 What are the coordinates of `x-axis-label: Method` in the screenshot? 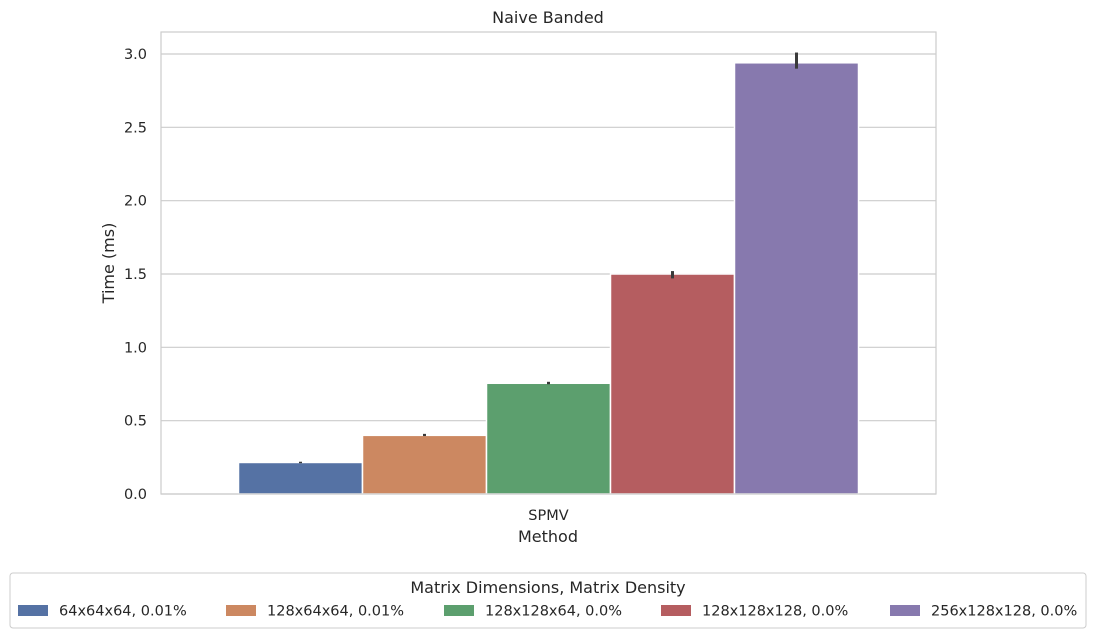 It's located at (548, 536).